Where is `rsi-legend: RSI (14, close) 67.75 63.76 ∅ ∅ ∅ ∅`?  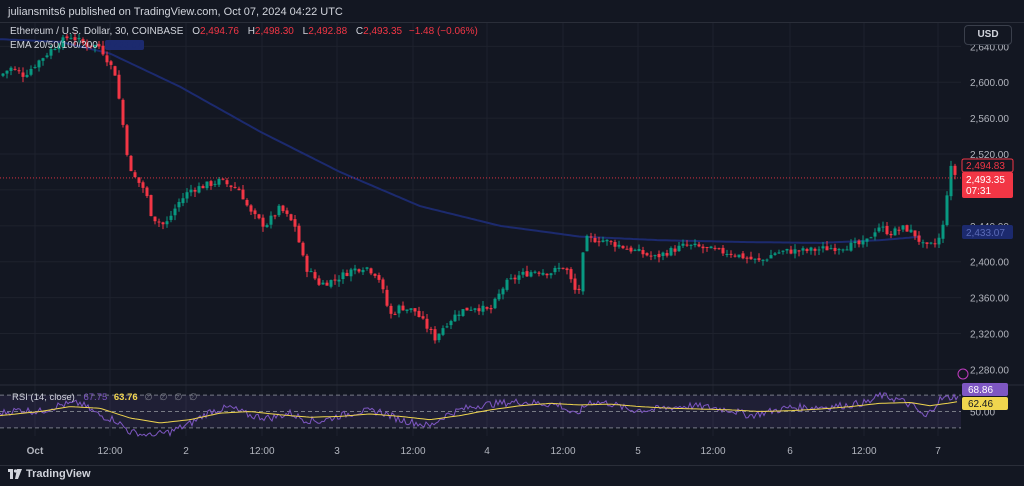
rsi-legend: RSI (14, close) 67.75 63.76 ∅ ∅ ∅ ∅ is located at coordinates (105, 397).